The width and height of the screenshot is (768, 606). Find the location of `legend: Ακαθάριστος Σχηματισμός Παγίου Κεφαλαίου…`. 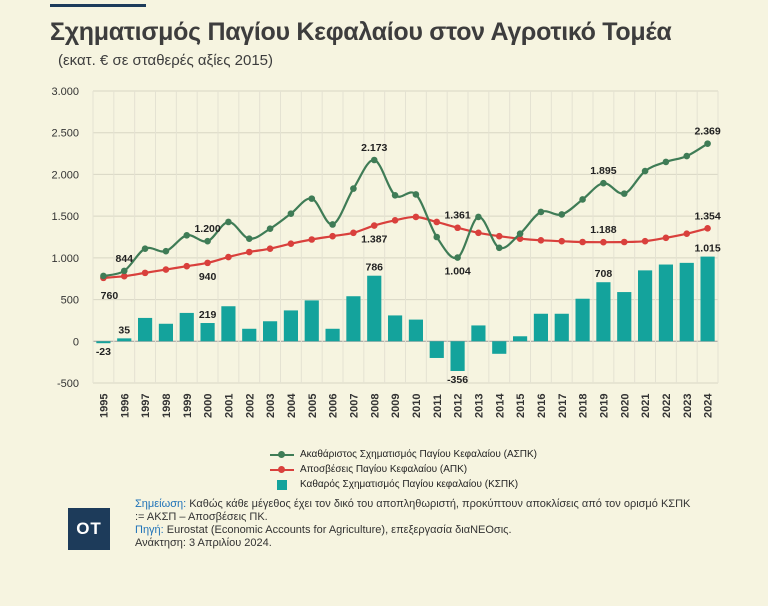

legend: Ακαθάριστος Σχηματισμός Παγίου Κεφαλαίου… is located at coordinates (403, 469).